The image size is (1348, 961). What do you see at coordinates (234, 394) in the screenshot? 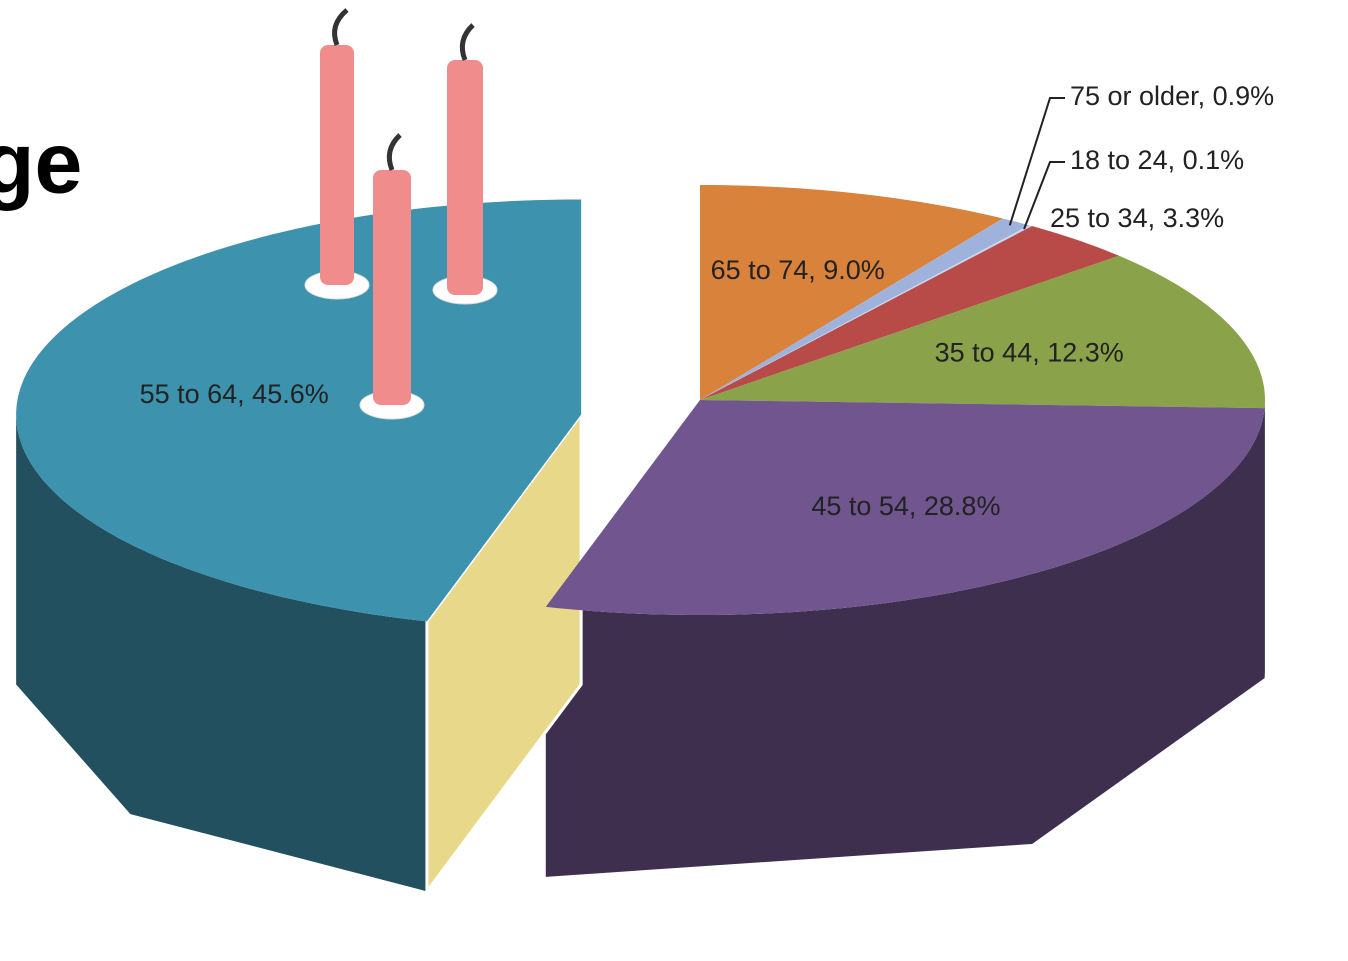
I see `data-label: 55 to 64, 45.6%` at bounding box center [234, 394].